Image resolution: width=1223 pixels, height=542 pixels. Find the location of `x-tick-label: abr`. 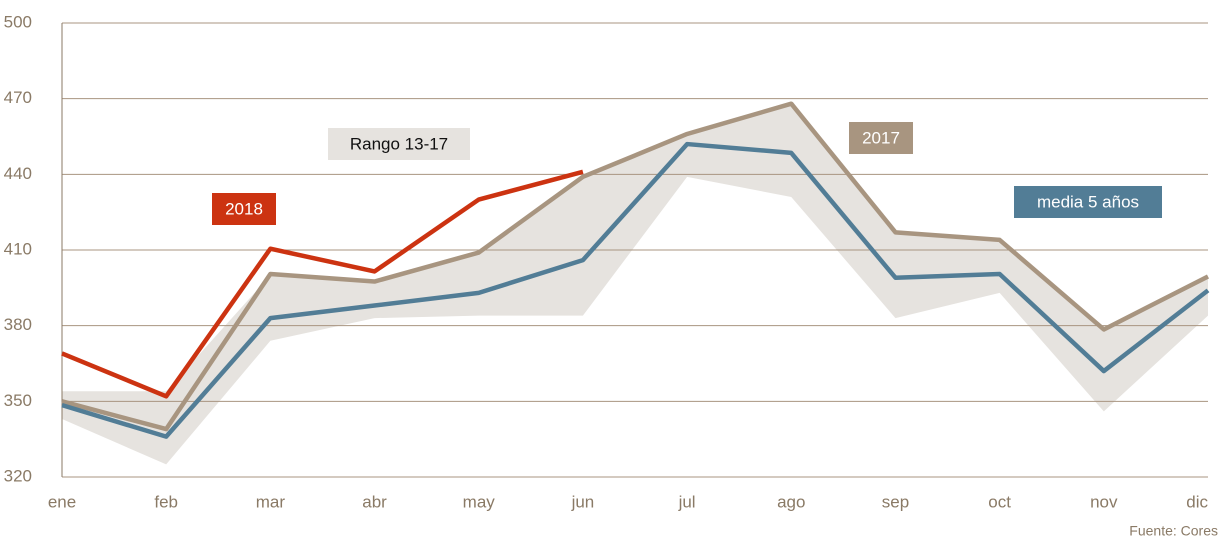

x-tick-label: abr is located at coordinates (374, 501).